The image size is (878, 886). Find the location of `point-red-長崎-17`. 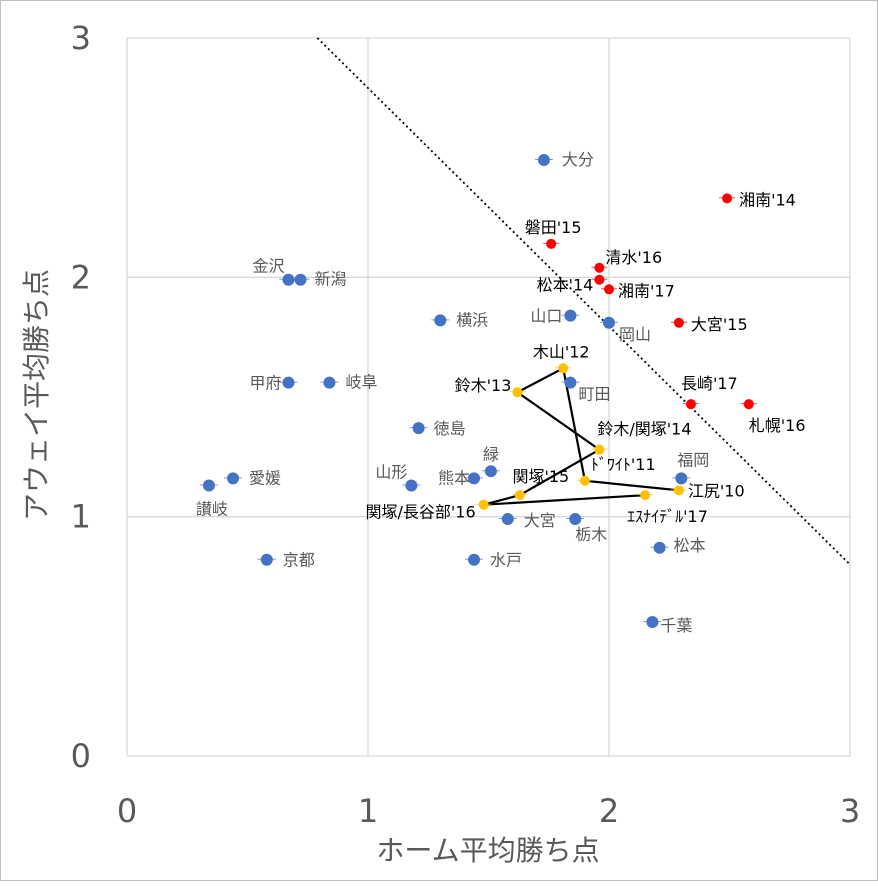

point-red-長崎-17 is located at coordinates (690, 404).